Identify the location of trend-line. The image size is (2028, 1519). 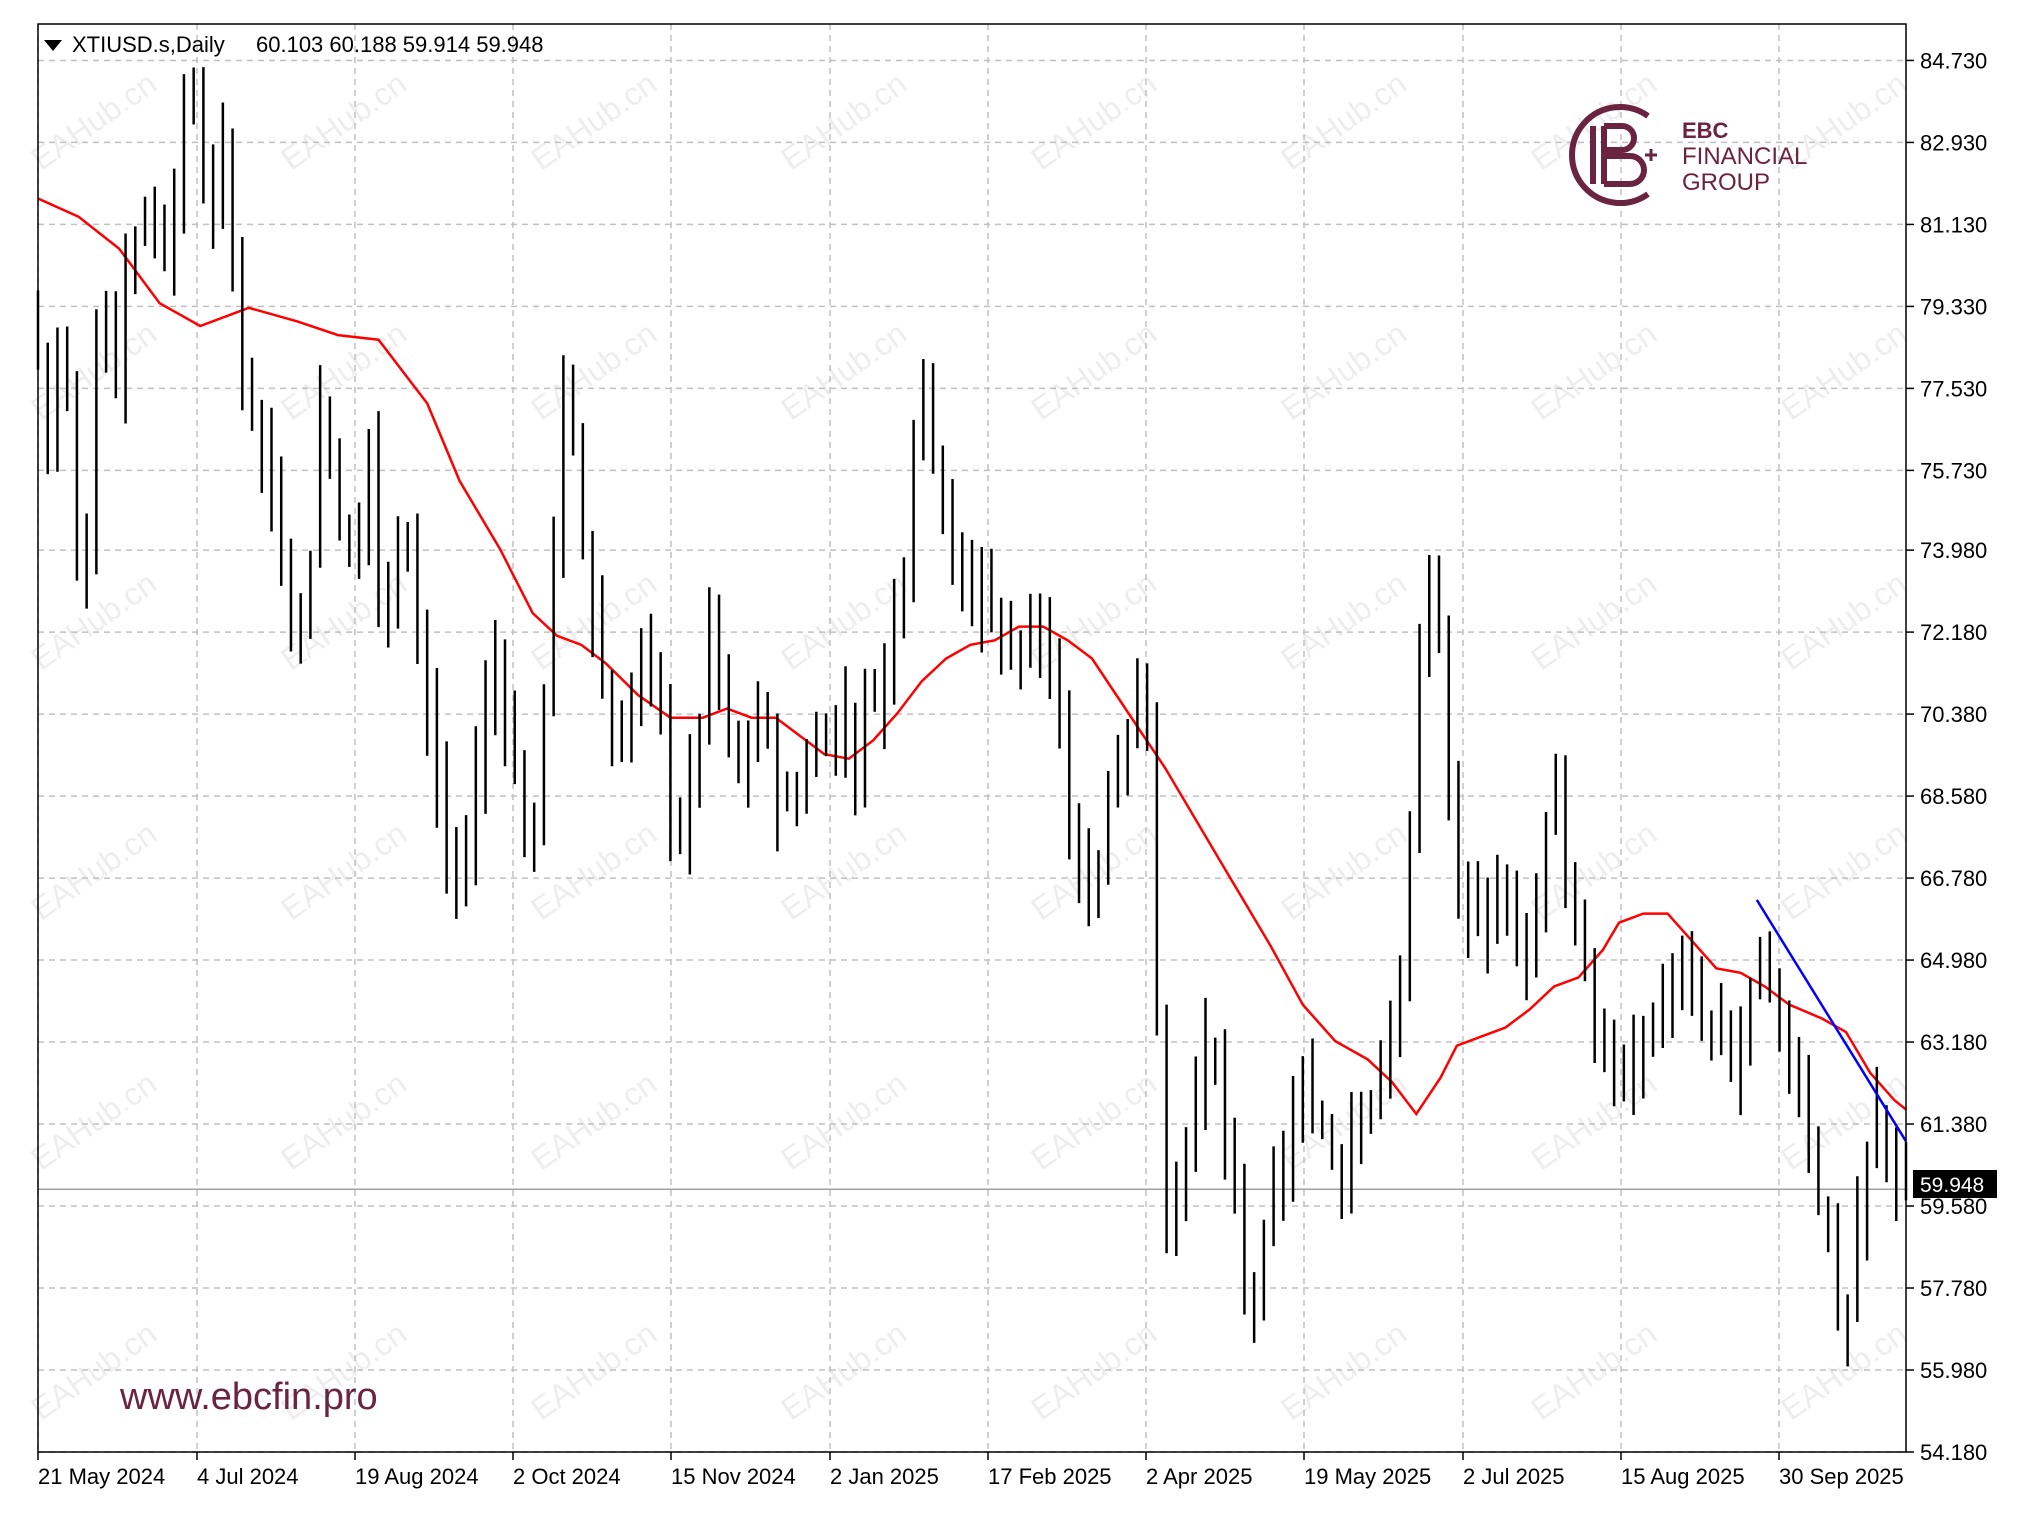
(1831, 1020).